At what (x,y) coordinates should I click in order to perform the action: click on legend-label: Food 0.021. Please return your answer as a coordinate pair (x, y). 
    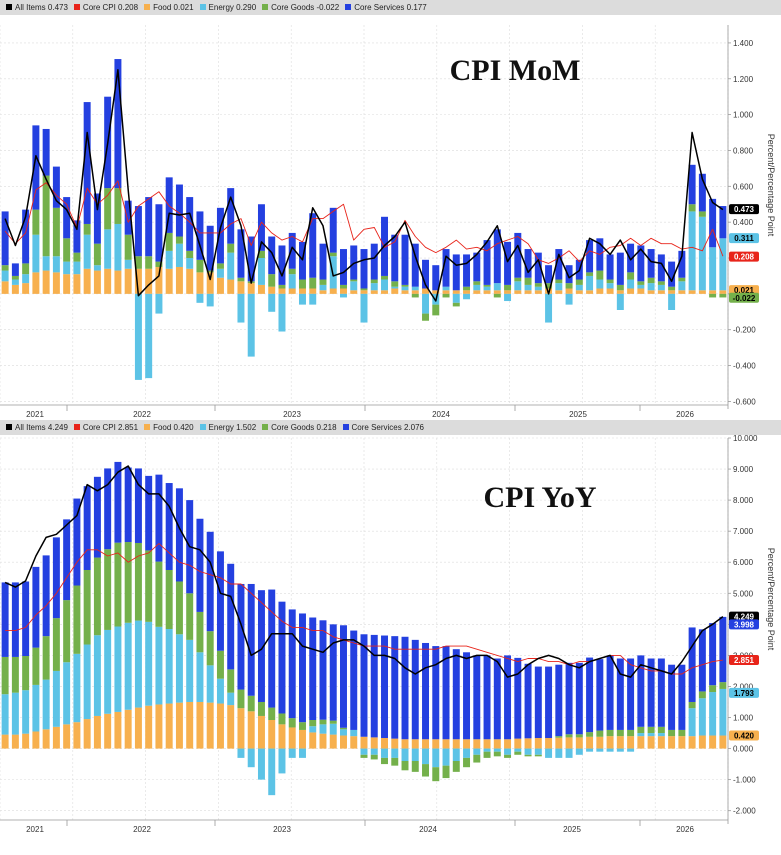
    Looking at the image, I should click on (173, 7).